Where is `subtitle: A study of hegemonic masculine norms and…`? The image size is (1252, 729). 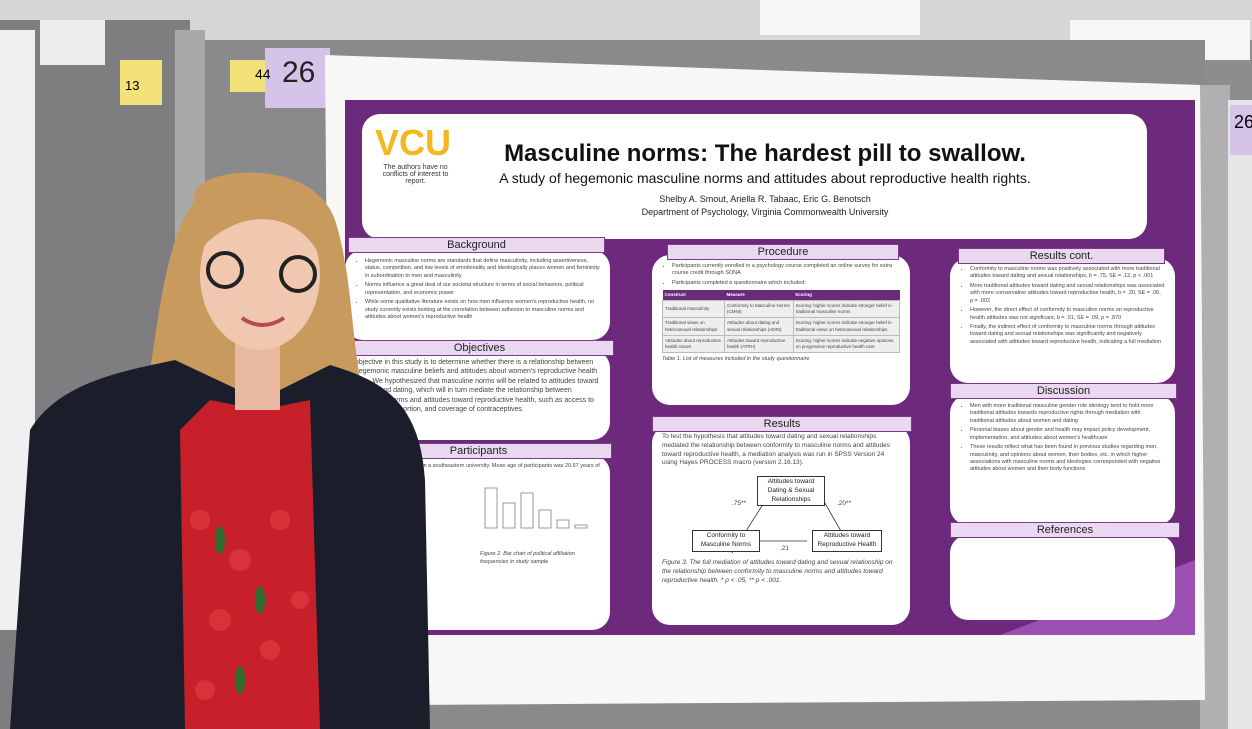 subtitle: A study of hegemonic masculine norms and… is located at coordinates (765, 178).